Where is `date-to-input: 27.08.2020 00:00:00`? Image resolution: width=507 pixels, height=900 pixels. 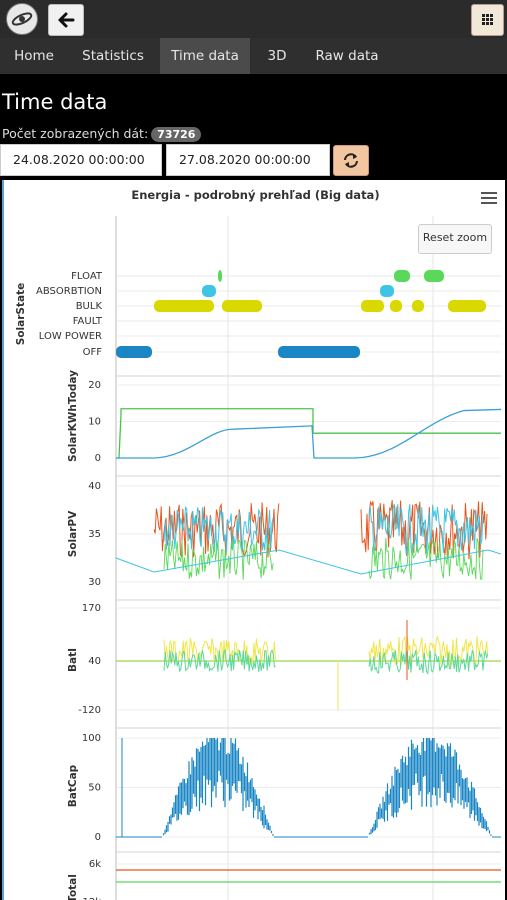
date-to-input: 27.08.2020 00:00:00 is located at coordinates (248, 160).